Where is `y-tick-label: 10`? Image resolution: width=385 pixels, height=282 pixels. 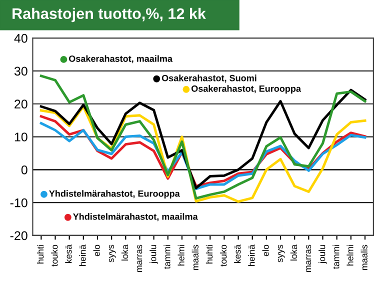 y-tick-label: 10 is located at coordinates (21, 137).